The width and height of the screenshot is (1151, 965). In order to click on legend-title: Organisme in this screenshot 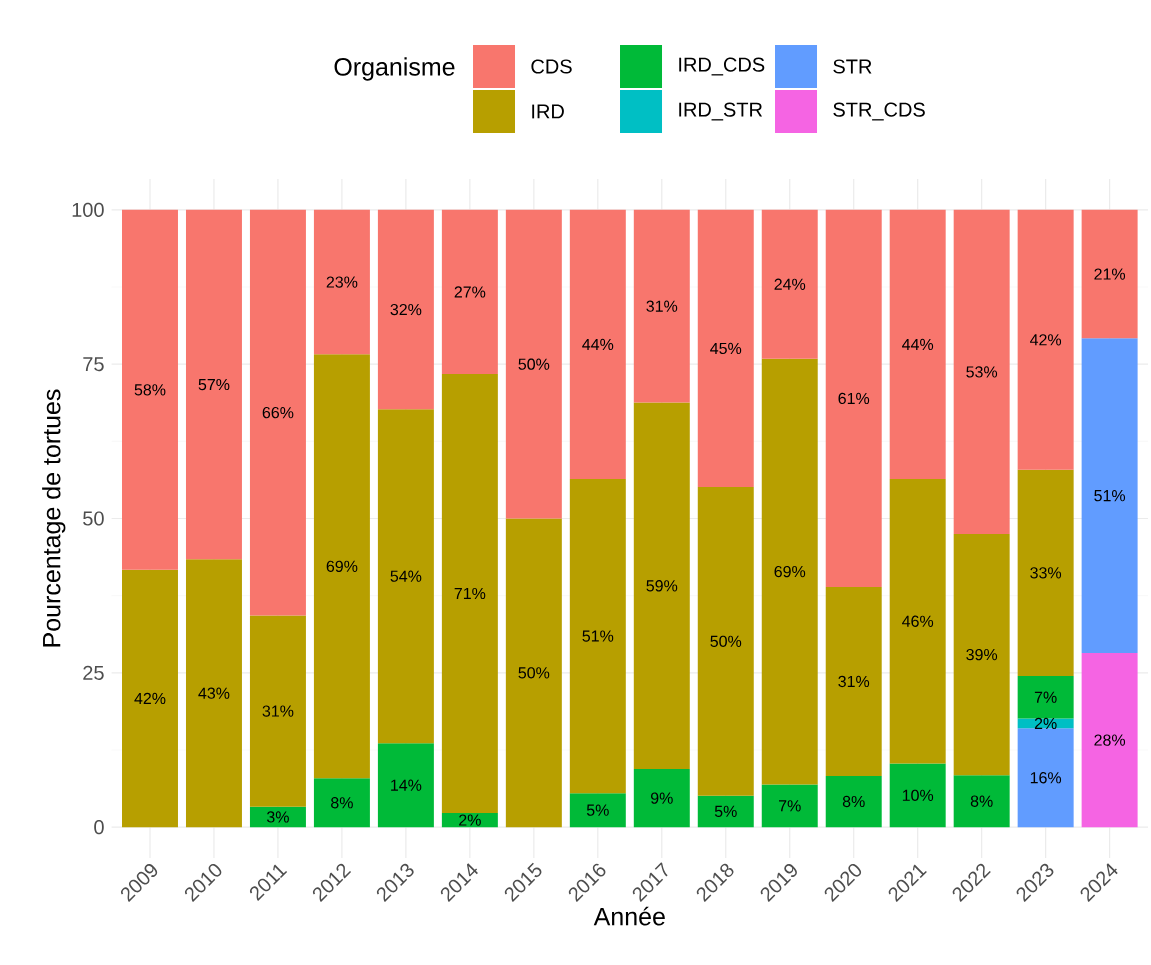, I will do `click(394, 69)`.